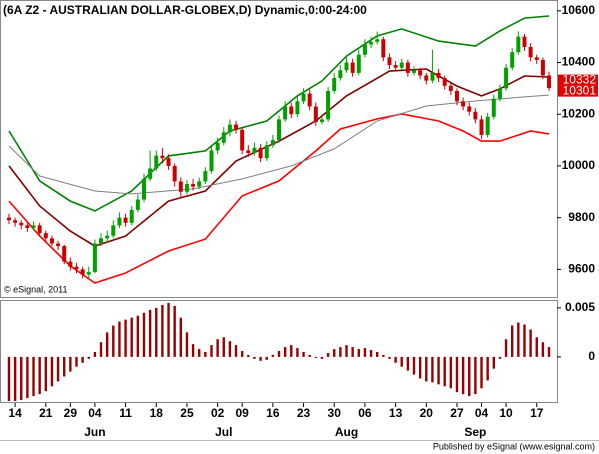 The width and height of the screenshot is (599, 454). I want to click on x-tick-label: 14, so click(15, 413).